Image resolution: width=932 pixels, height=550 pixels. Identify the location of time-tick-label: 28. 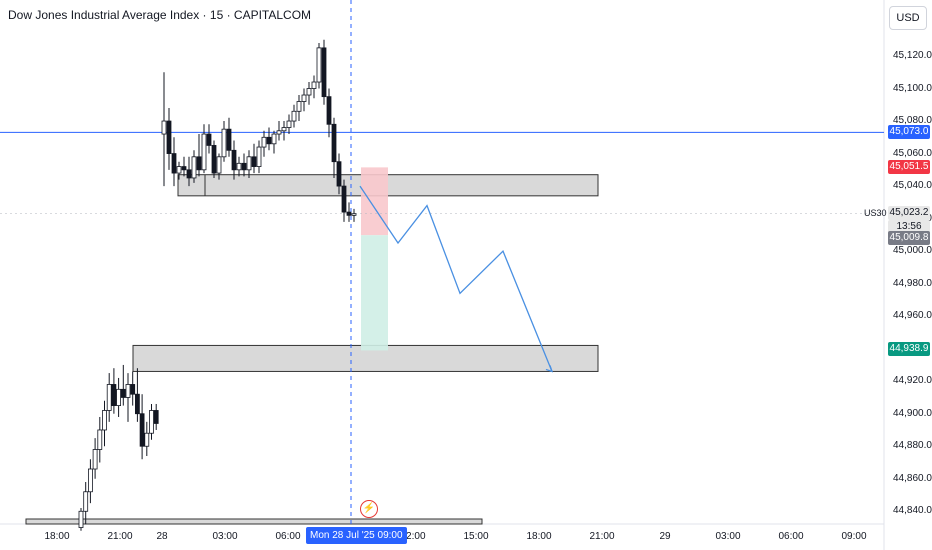
(162, 536).